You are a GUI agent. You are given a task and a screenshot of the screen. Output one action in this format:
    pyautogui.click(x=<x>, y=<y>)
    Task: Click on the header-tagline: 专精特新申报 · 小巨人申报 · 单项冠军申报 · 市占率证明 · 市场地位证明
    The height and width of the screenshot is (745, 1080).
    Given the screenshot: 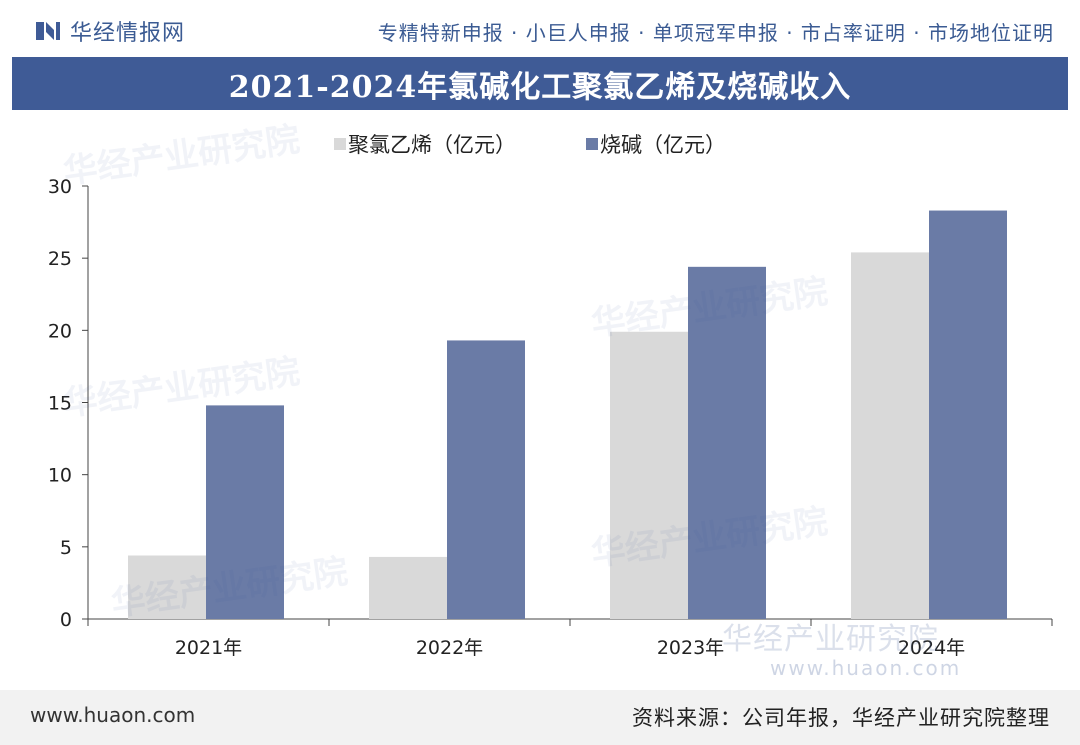 What is the action you would take?
    pyautogui.click(x=715, y=33)
    